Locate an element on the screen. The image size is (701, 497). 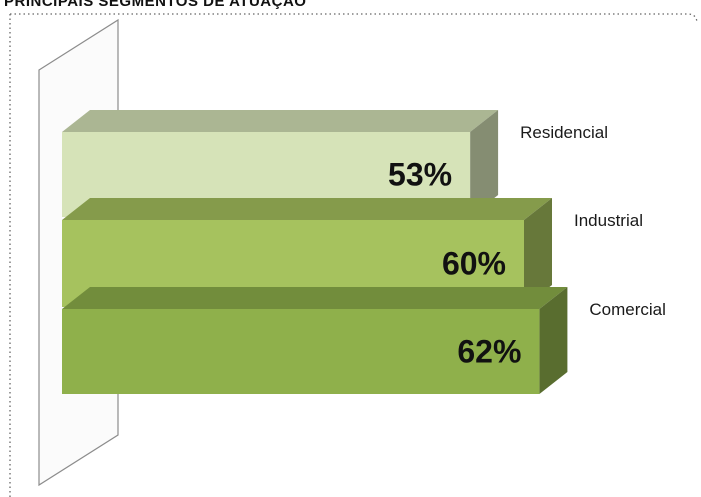
panel-border is located at coordinates (354, 18).